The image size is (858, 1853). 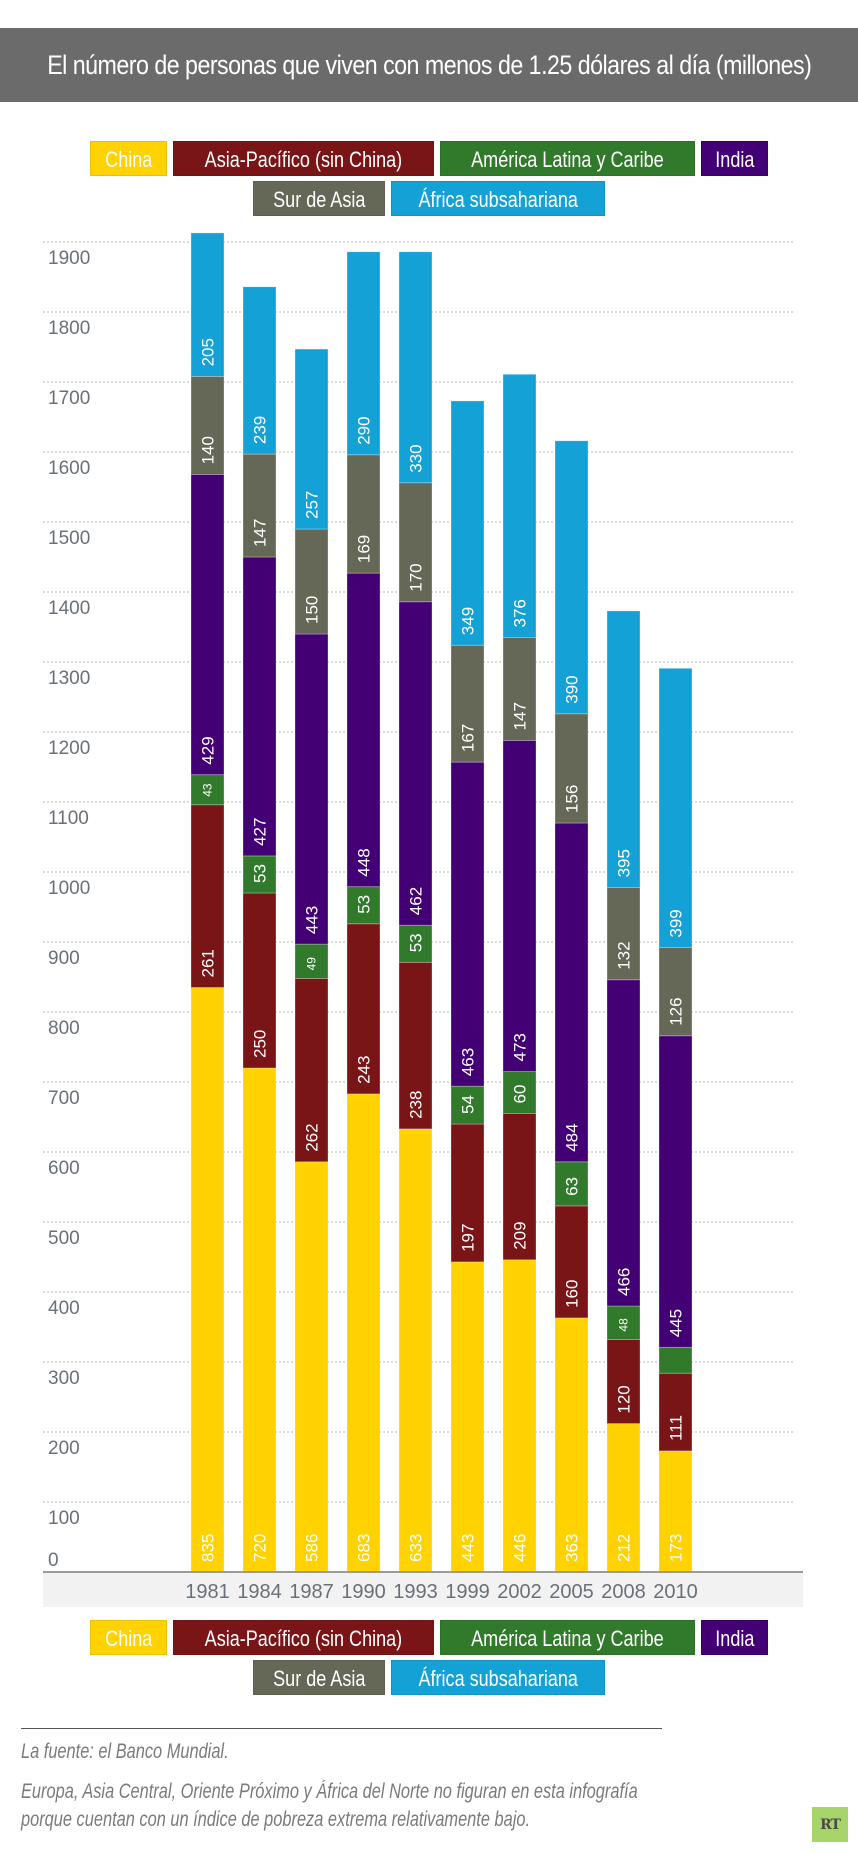 I want to click on y-tick-label: 1100, so click(x=68, y=818).